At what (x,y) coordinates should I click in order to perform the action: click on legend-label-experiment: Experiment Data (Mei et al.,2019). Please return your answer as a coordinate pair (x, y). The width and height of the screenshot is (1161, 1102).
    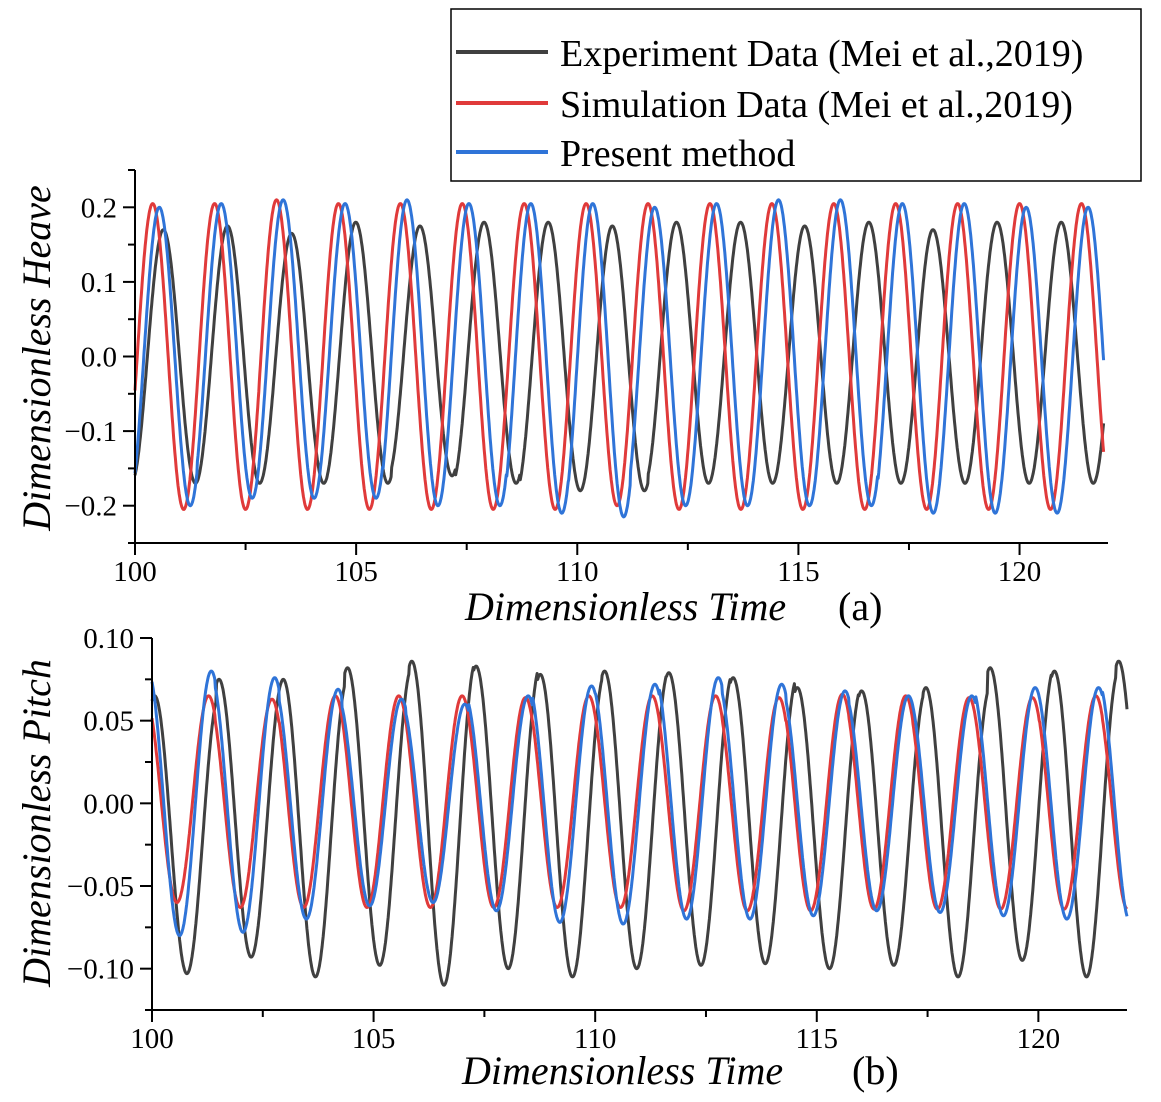
    Looking at the image, I should click on (821, 54).